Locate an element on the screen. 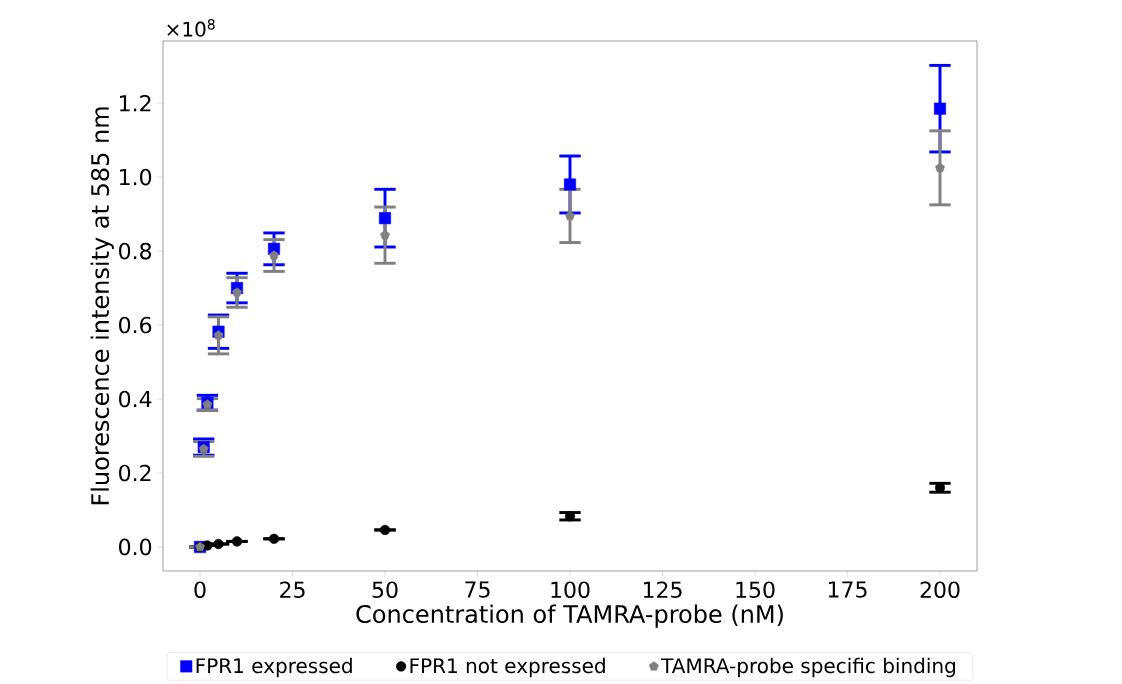 Image resolution: width=1122 pixels, height=684 pixels. x-tick-label: 75 is located at coordinates (477, 589).